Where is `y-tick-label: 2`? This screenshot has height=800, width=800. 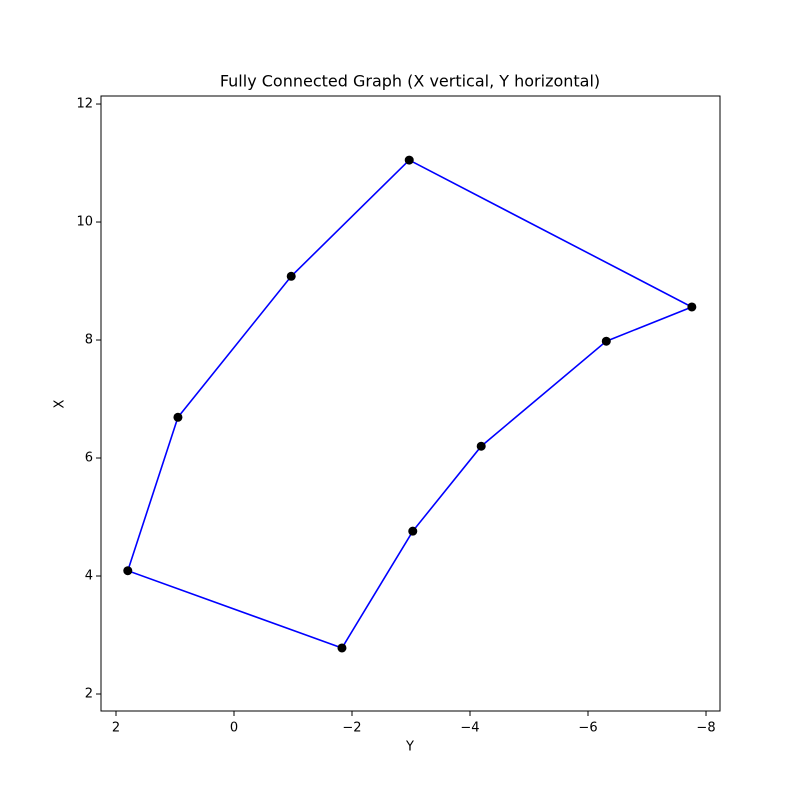 y-tick-label: 2 is located at coordinates (89, 694).